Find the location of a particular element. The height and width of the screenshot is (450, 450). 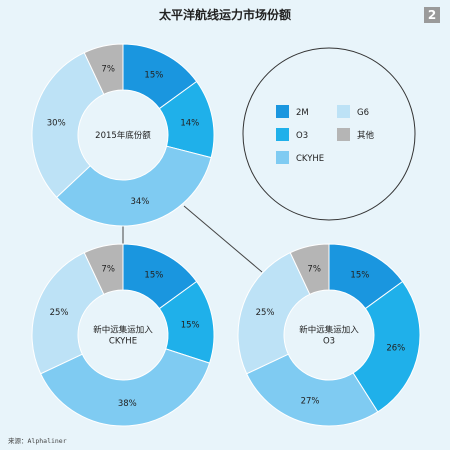

legend-label: 2M is located at coordinates (302, 113).